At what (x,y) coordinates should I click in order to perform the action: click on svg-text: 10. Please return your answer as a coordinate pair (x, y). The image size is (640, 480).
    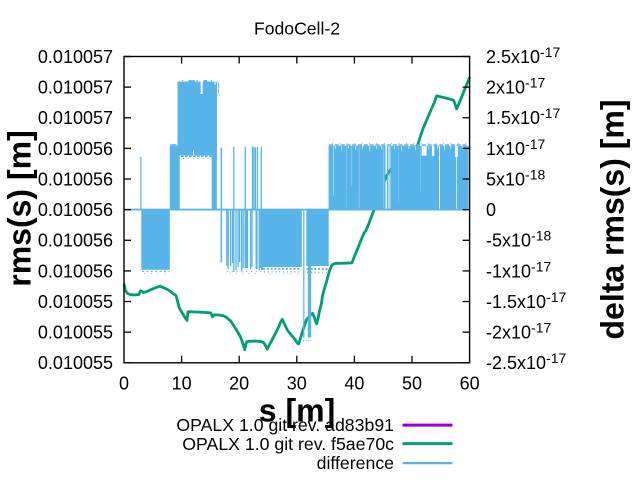
    Looking at the image, I should click on (182, 383).